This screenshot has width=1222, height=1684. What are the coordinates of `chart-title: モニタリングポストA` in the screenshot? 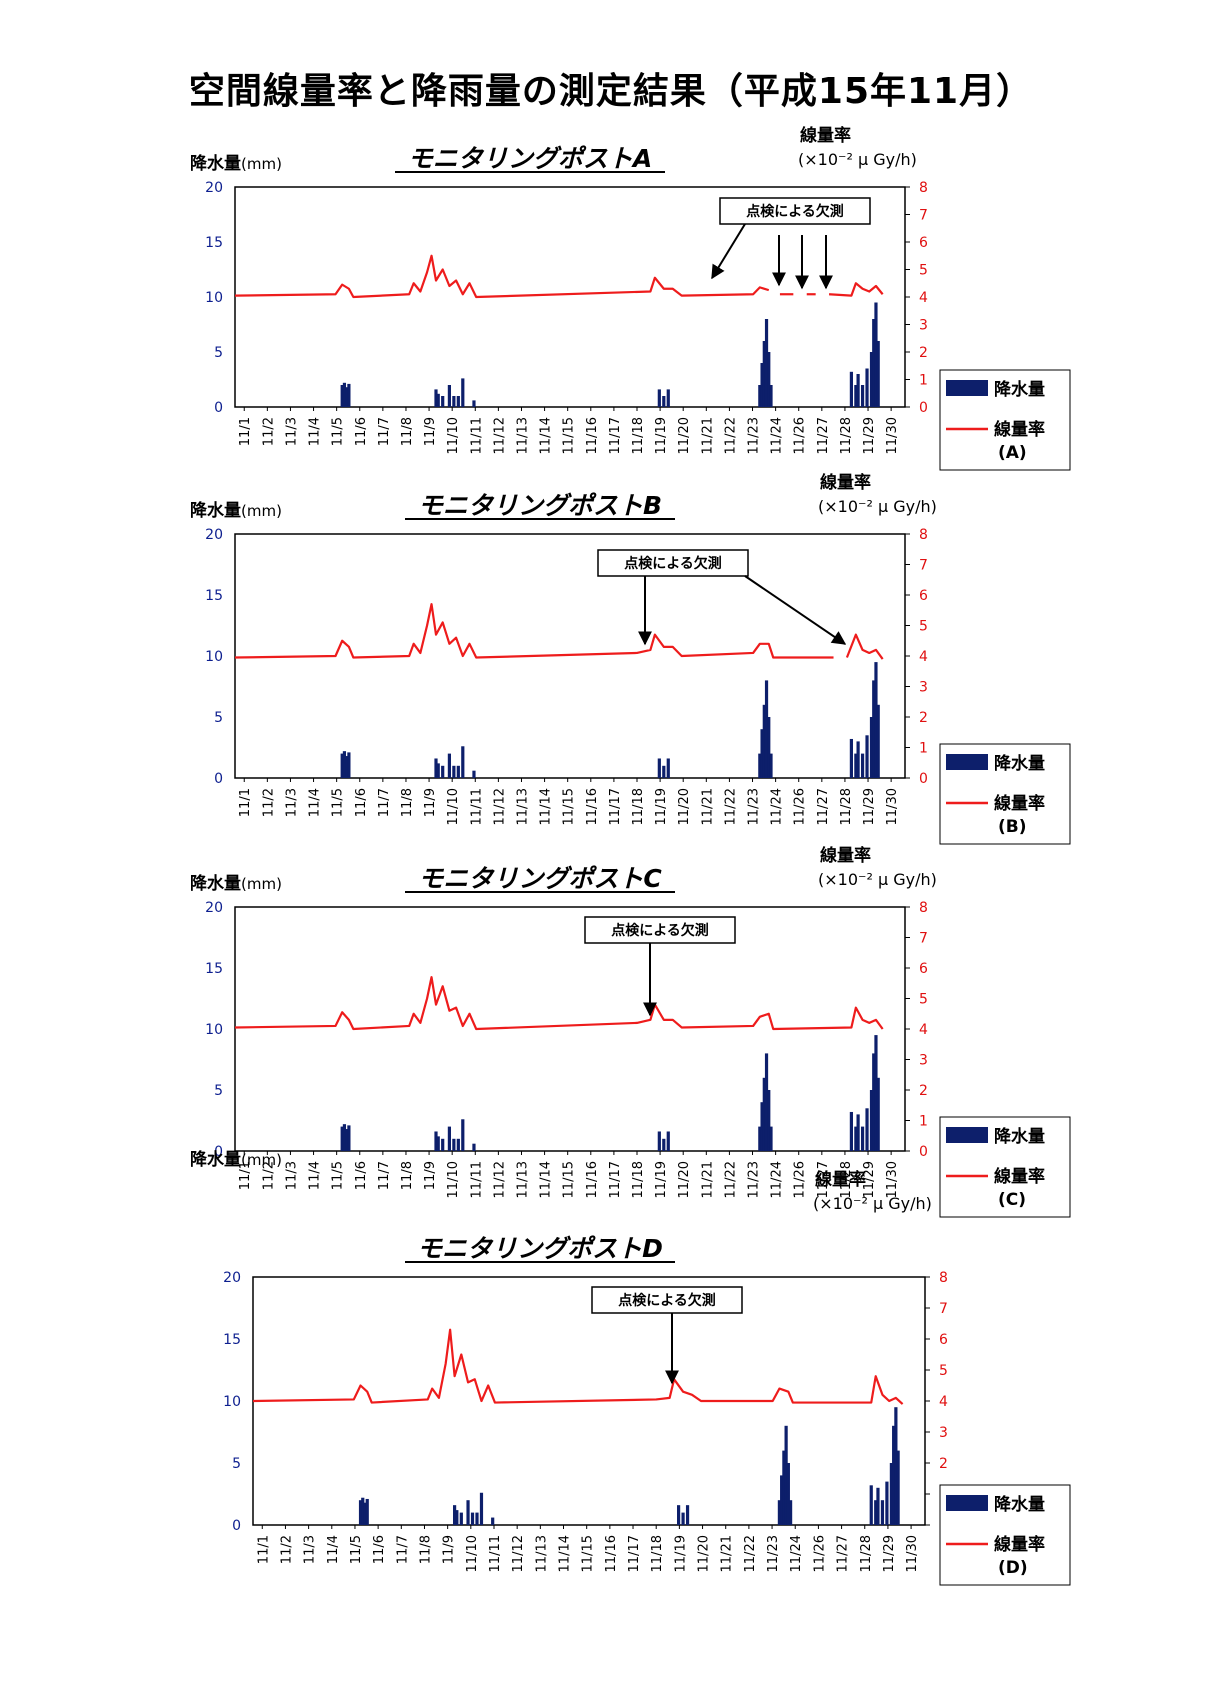 It's located at (530, 158).